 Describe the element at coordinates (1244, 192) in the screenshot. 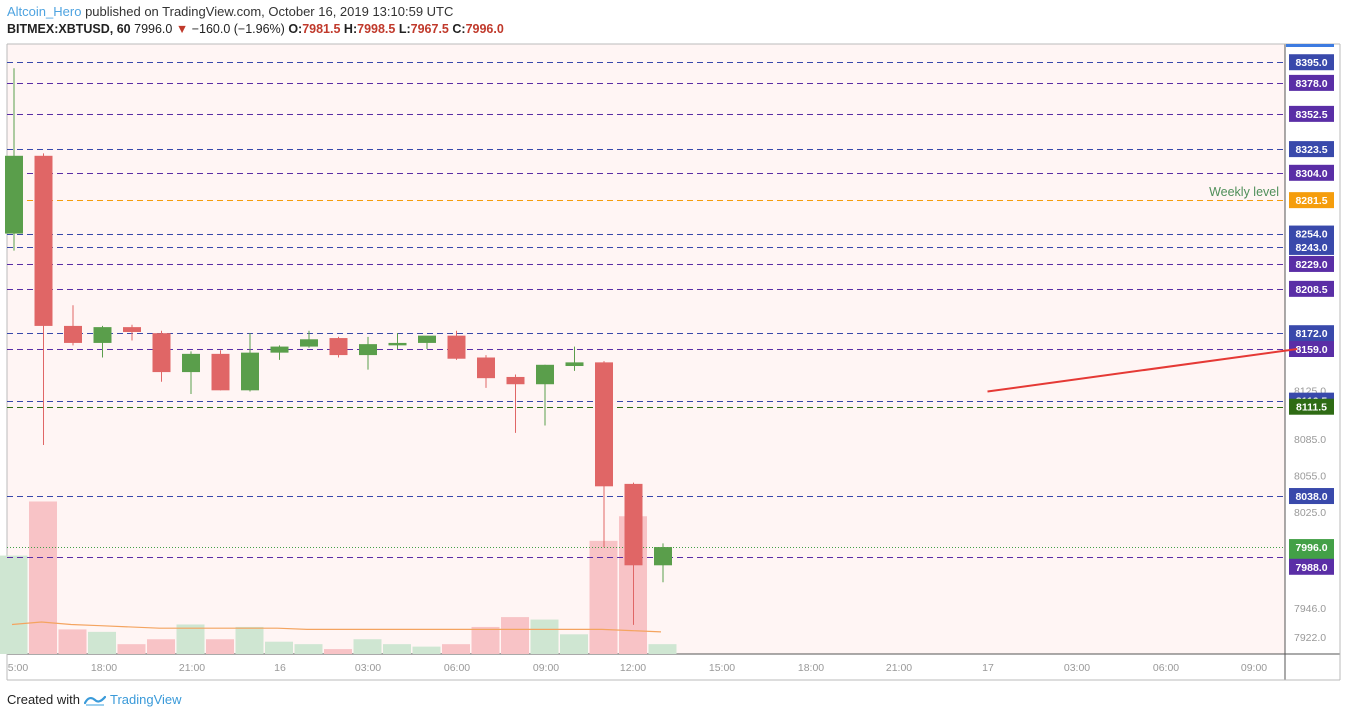

I see `weekly-level-annotation: Weekly level` at that location.